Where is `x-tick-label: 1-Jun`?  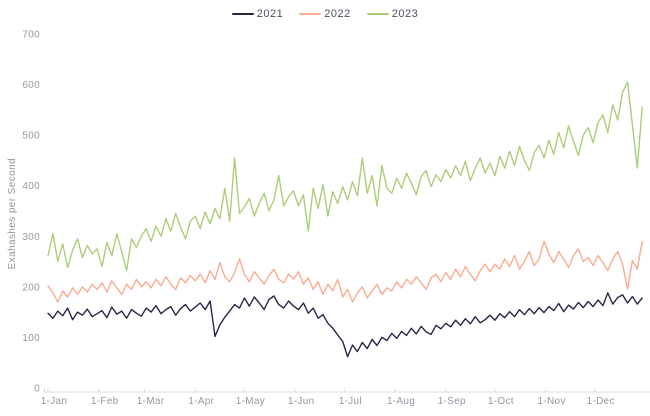
x-tick-label: 1-Jun is located at coordinates (301, 401).